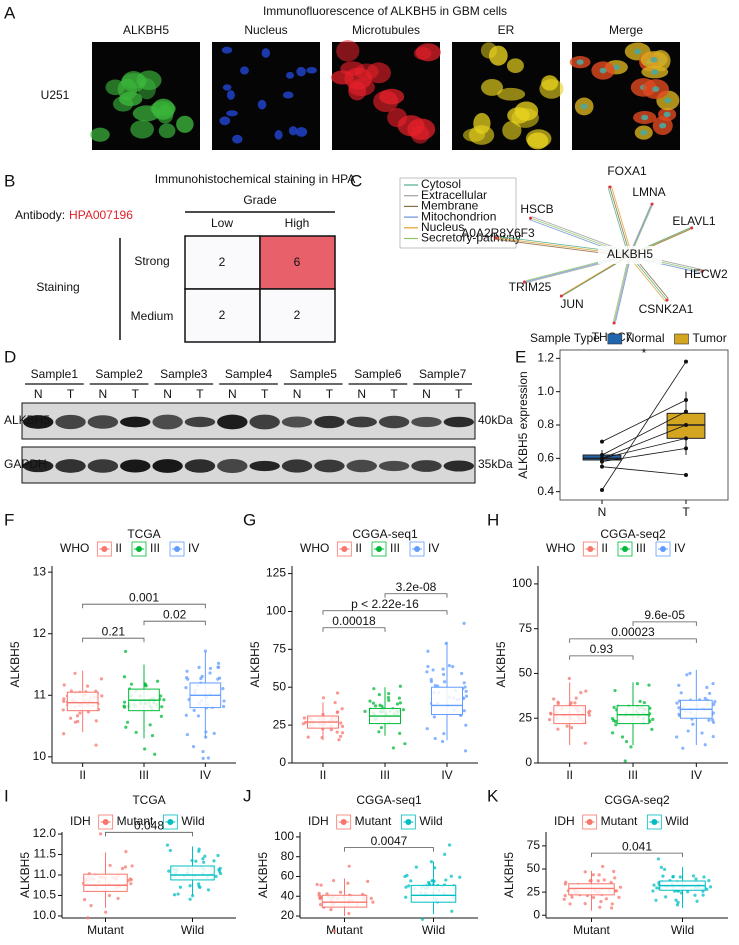 Image resolution: width=739 pixels, height=945 pixels. I want to click on p-value: 0.93, so click(602, 649).